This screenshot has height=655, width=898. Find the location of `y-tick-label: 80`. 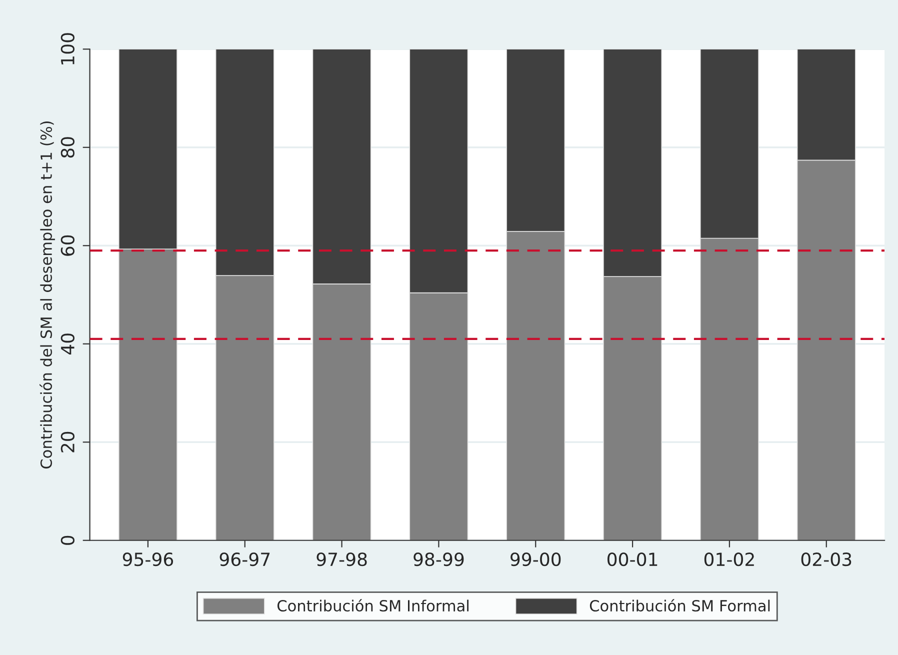

y-tick-label: 80 is located at coordinates (67, 147).